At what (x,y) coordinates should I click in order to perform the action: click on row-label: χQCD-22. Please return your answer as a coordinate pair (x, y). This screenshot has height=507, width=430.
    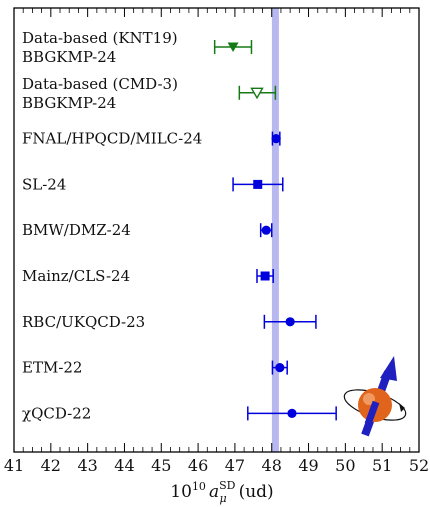
    Looking at the image, I should click on (56, 413).